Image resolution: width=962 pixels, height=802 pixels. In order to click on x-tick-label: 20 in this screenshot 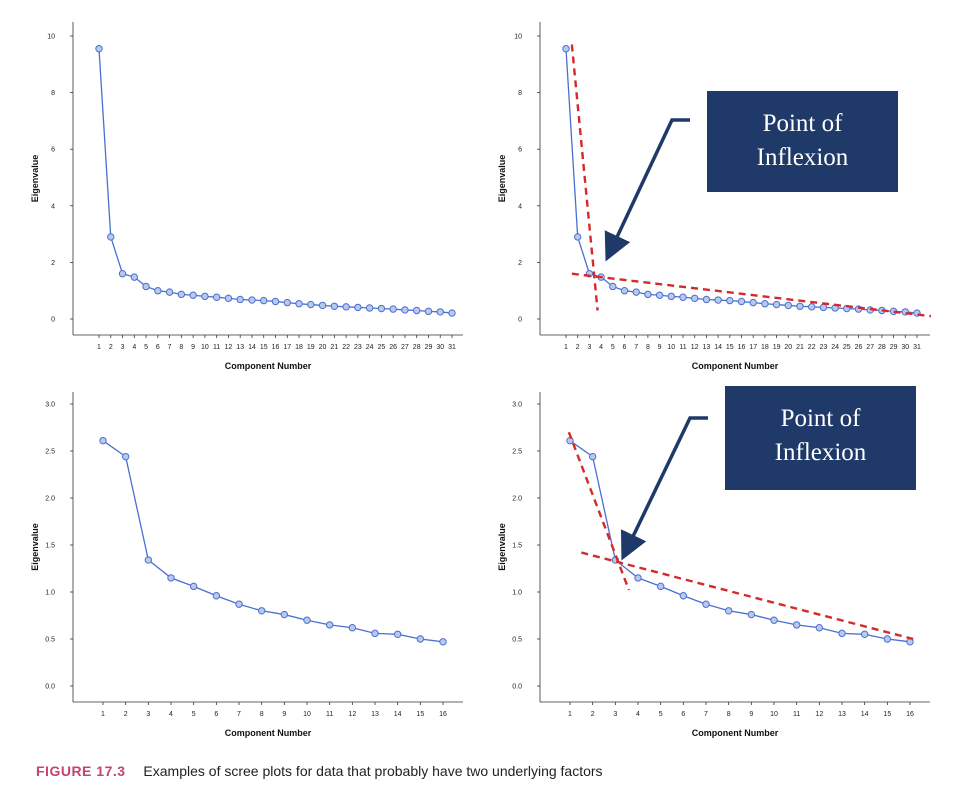, I will do `click(788, 347)`.